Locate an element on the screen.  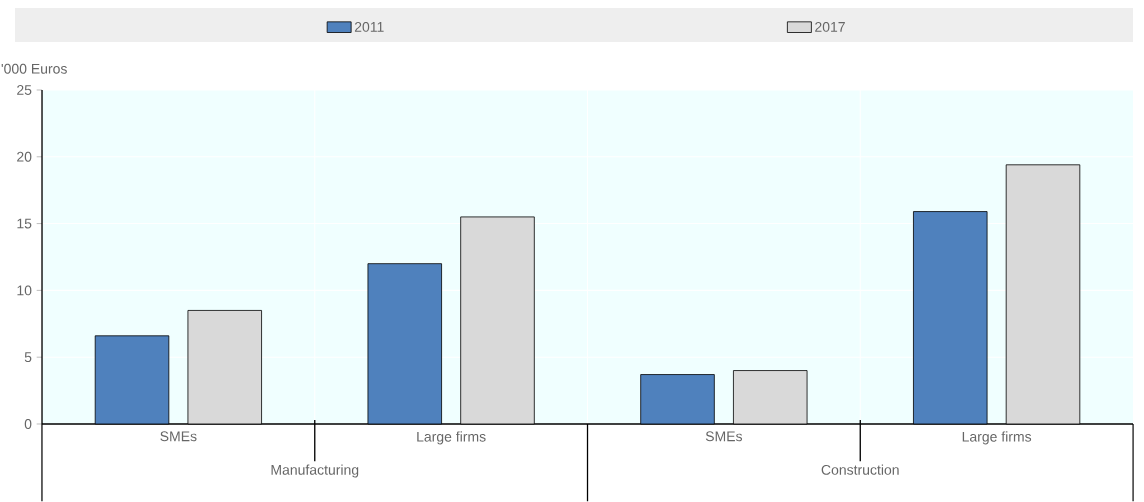
legend-label: 2017 is located at coordinates (830, 26).